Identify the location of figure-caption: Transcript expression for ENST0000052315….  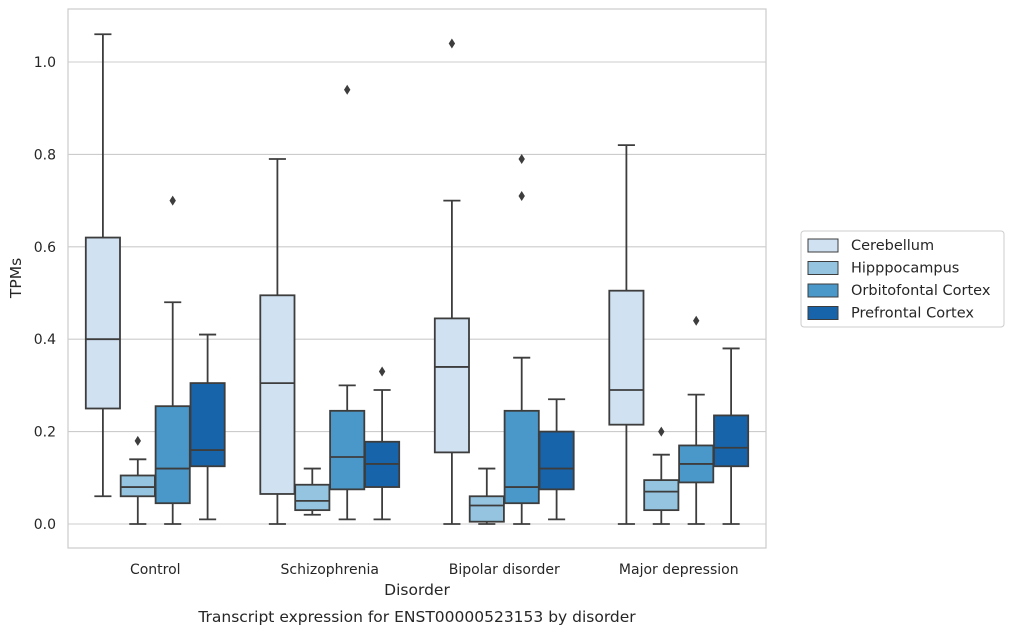
(416, 617).